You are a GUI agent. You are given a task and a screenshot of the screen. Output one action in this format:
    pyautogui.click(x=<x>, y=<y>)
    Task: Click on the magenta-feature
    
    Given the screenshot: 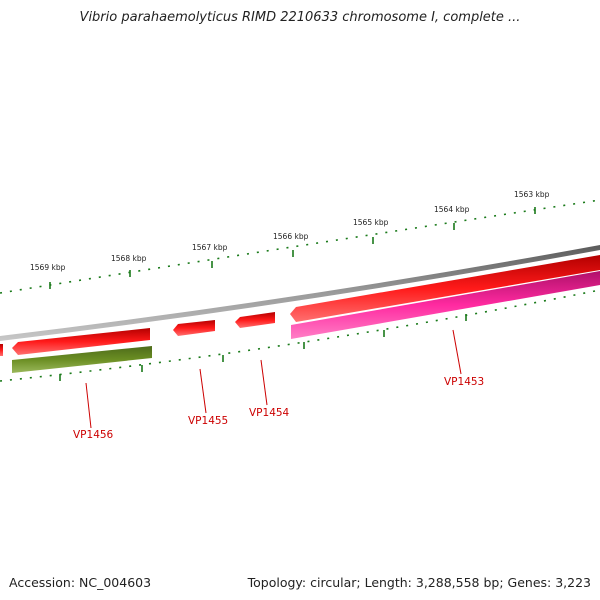 What is the action you would take?
    pyautogui.click(x=445, y=305)
    